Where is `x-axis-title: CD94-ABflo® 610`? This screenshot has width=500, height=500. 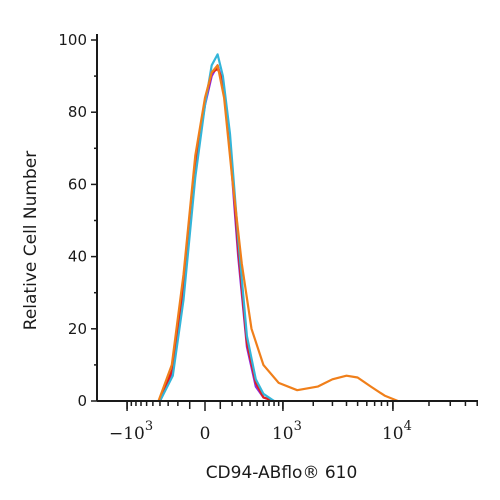
x-axis-title: CD94-ABflo® 610 is located at coordinates (282, 473).